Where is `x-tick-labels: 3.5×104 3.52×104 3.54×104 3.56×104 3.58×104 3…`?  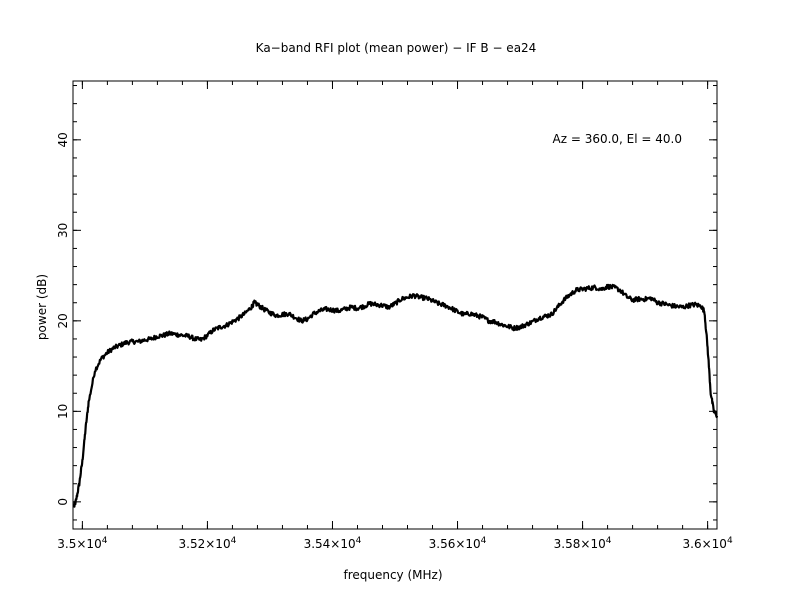
x-tick-labels: 3.5×104 3.52×104 3.54×104 3.56×104 3.58×104 3… is located at coordinates (395, 543).